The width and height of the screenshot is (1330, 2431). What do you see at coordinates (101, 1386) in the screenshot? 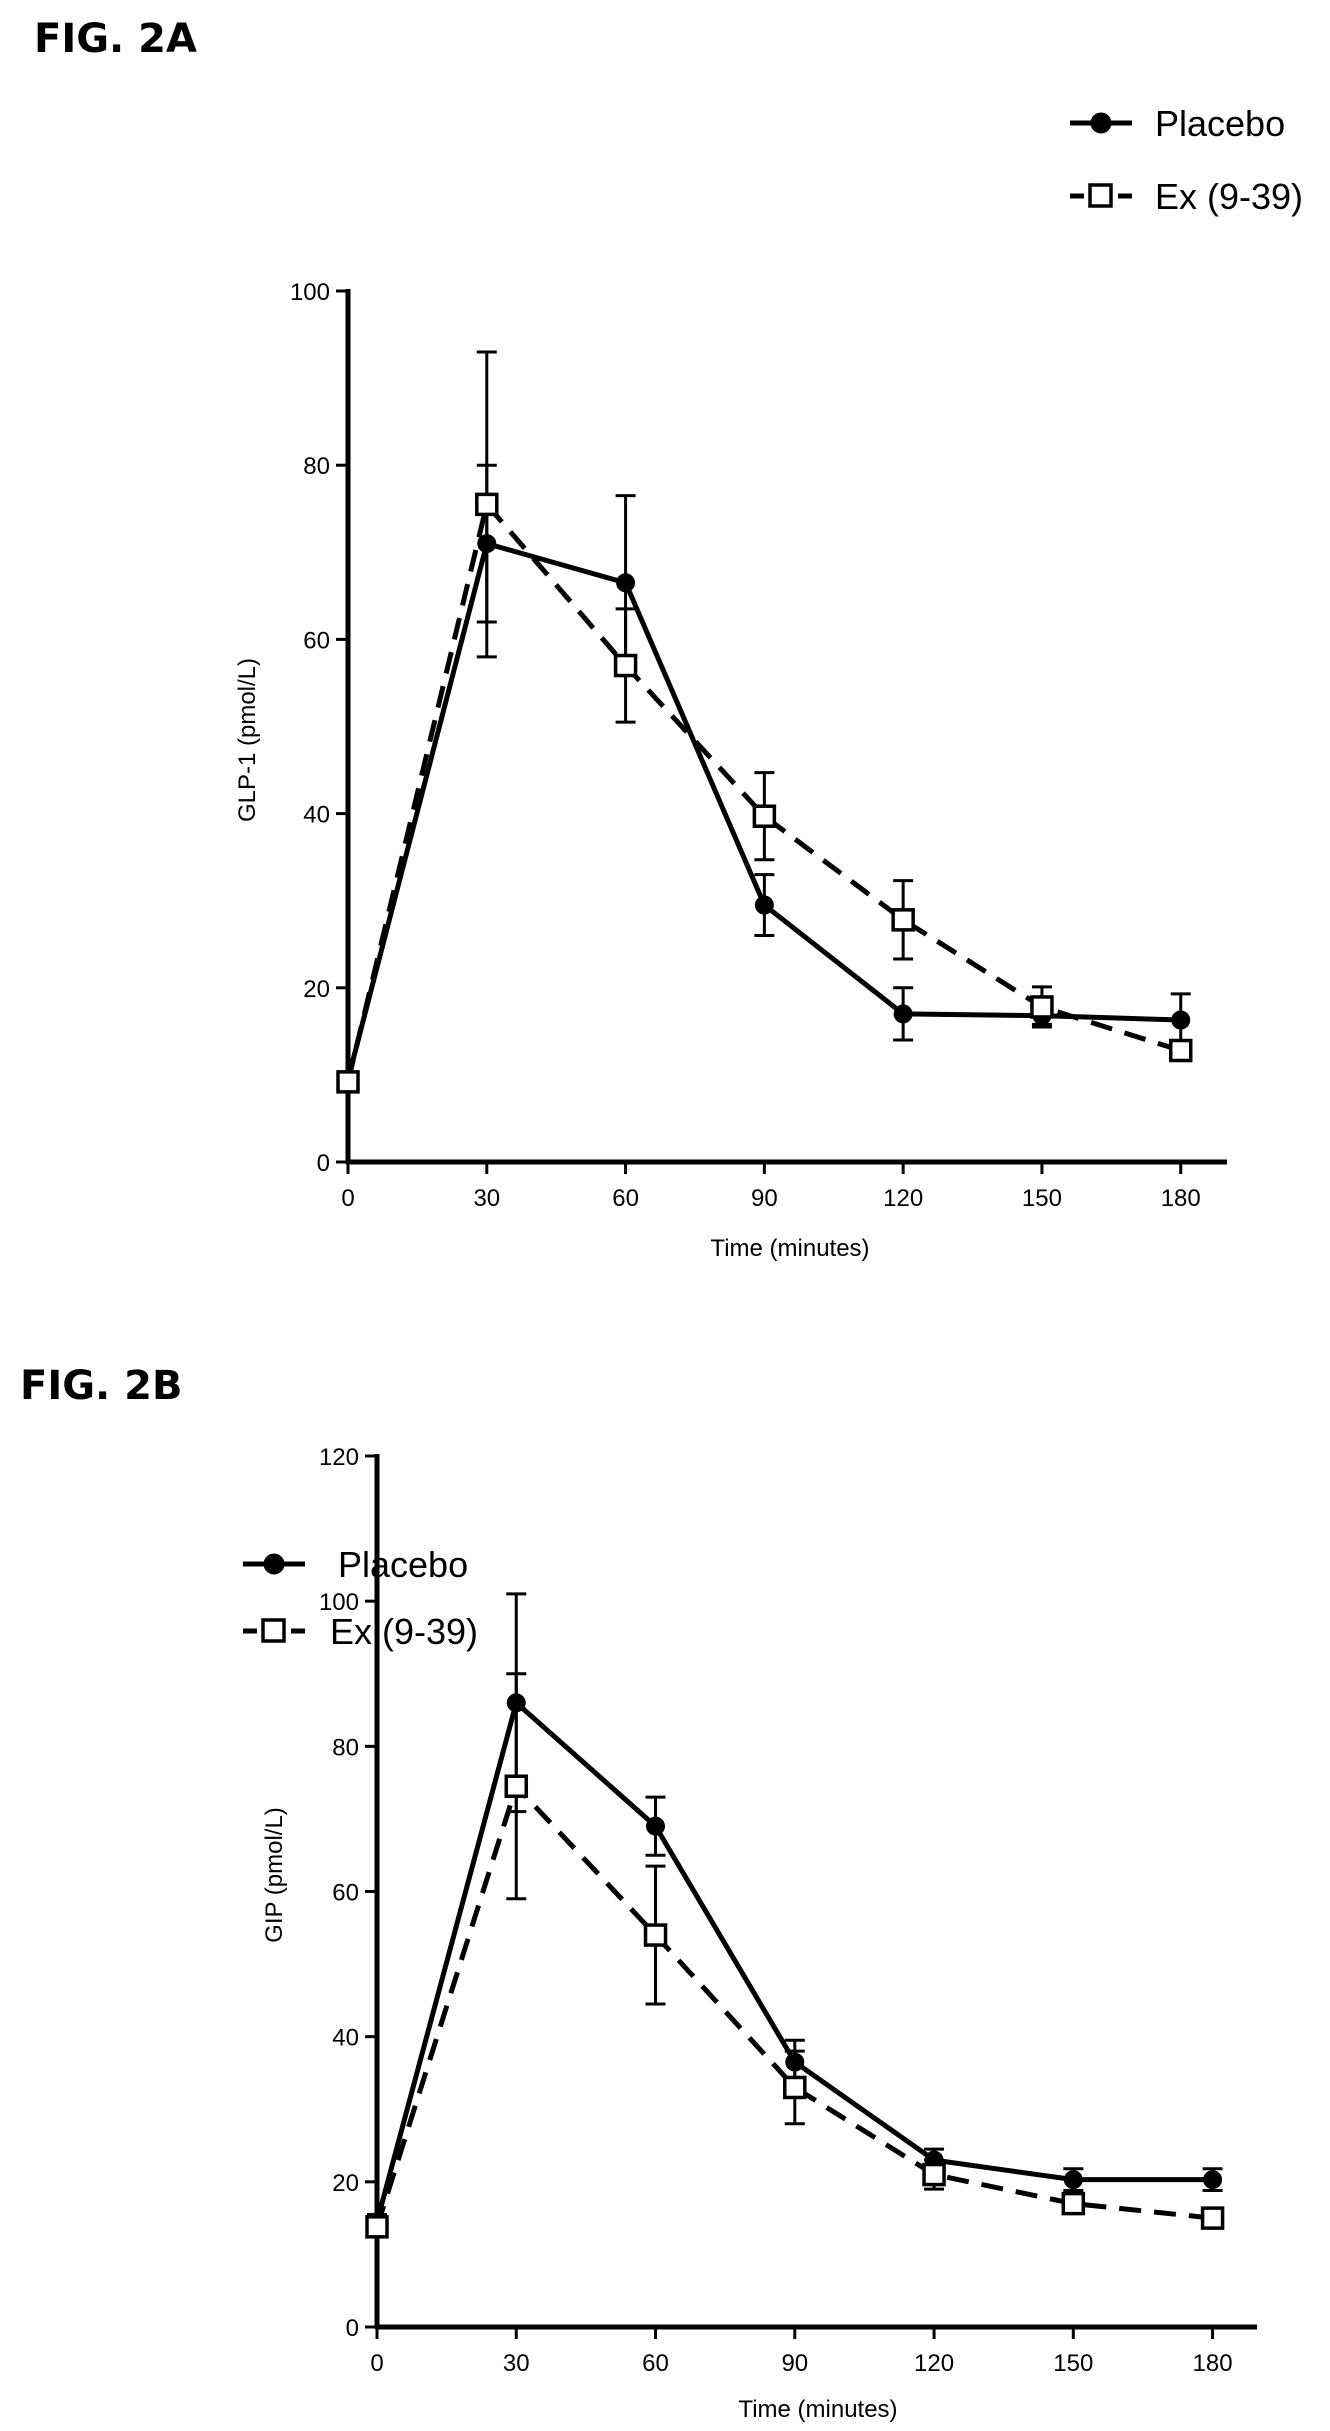
I see `figure-b-label: FIG. 2B` at bounding box center [101, 1386].